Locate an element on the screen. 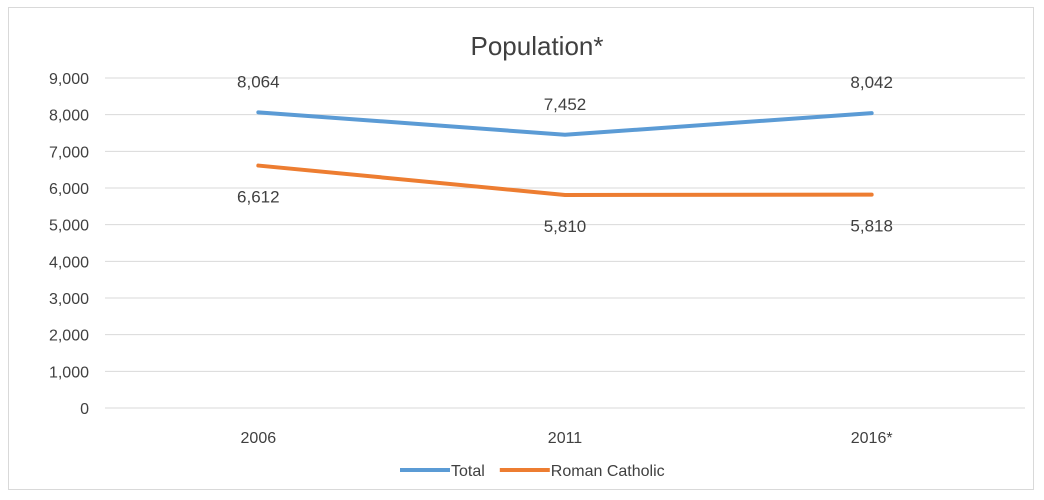  legend-label: Roman Catholic is located at coordinates (608, 471).